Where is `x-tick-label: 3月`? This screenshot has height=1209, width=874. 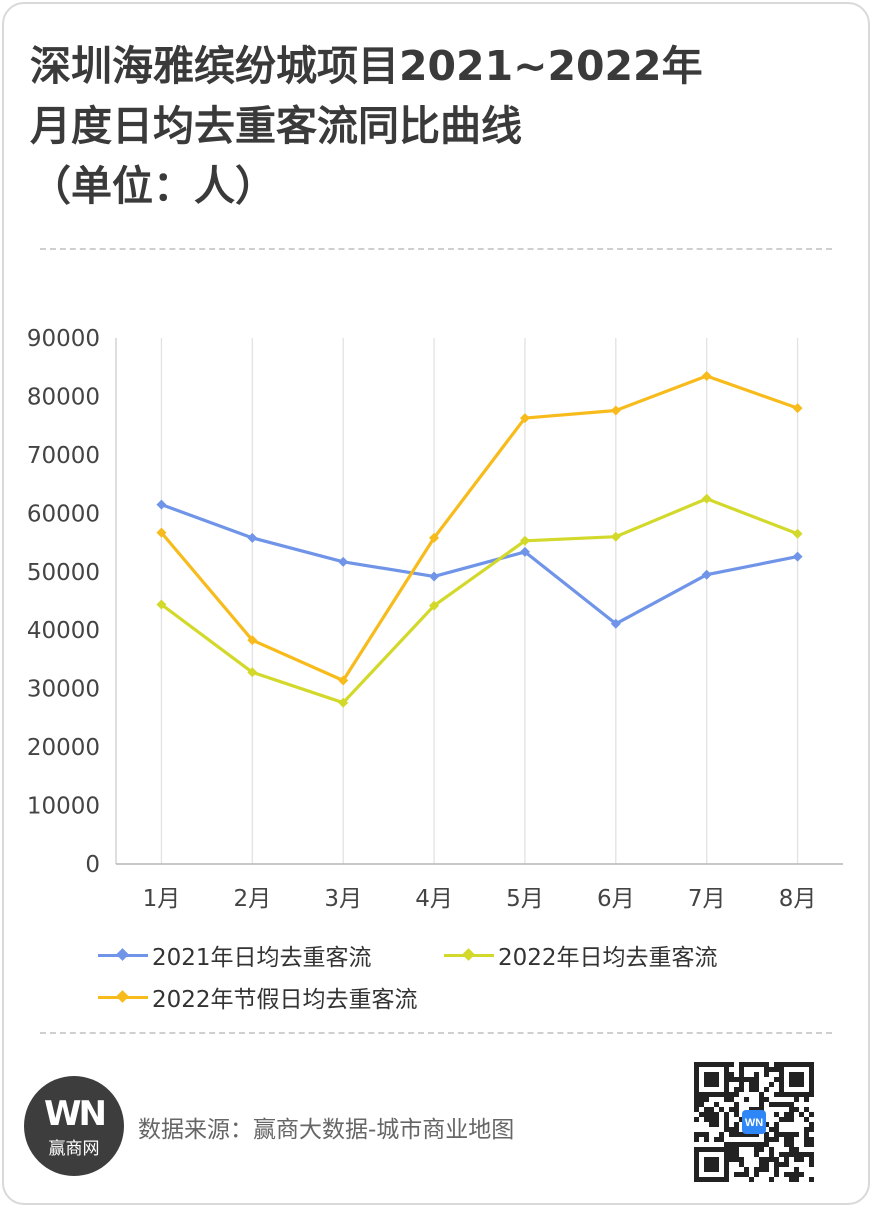
x-tick-label: 3月 is located at coordinates (343, 899).